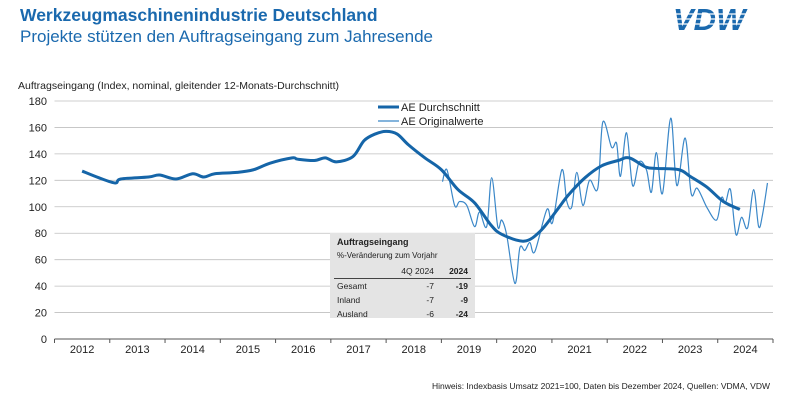  What do you see at coordinates (579, 350) in the screenshot?
I see `x-tick-label: 2021` at bounding box center [579, 350].